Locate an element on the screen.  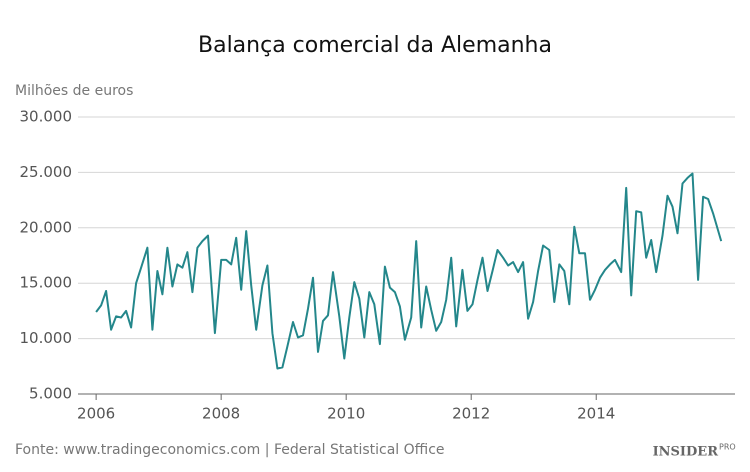
y-tick-label: 15.000 is located at coordinates (46, 283).